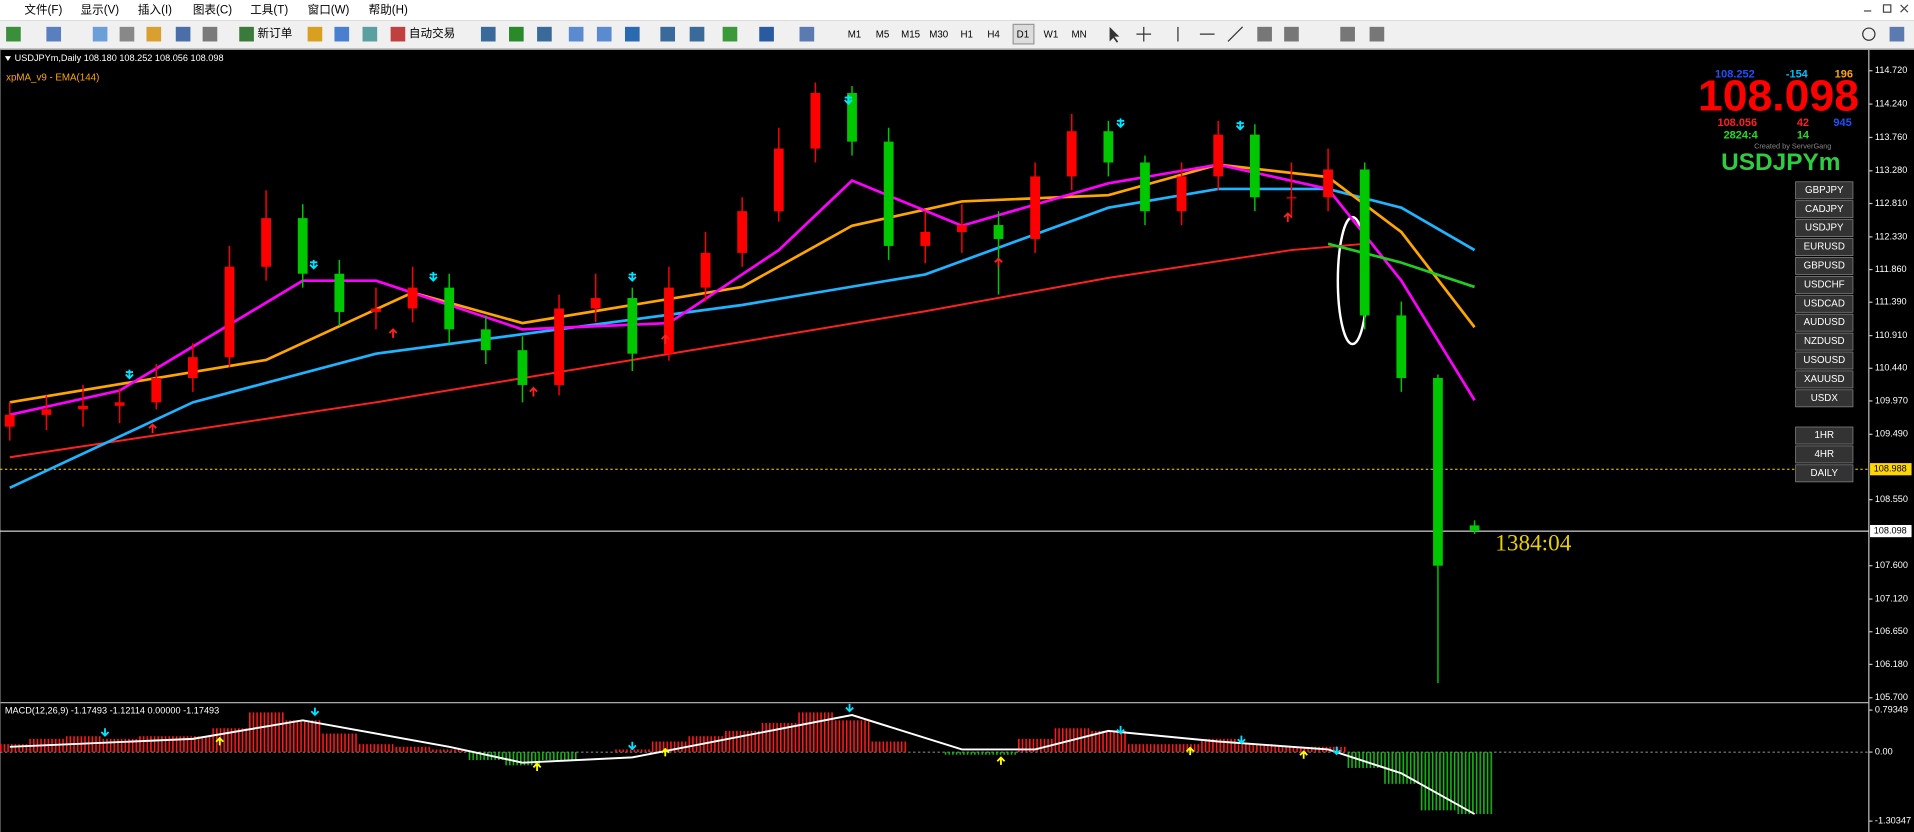 Image resolution: width=1914 pixels, height=832 pixels. What do you see at coordinates (1824, 322) in the screenshot?
I see `symbol-button: AUDUSD` at bounding box center [1824, 322].